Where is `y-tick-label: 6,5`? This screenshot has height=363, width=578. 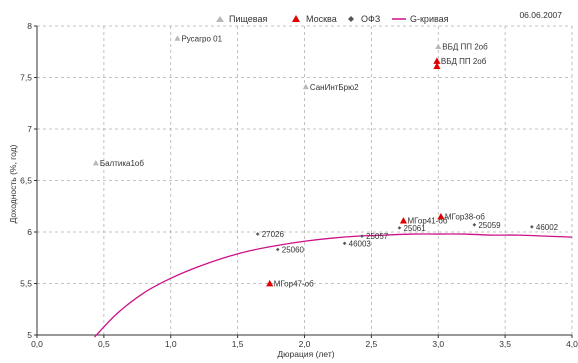 y-tick-label: 6,5 is located at coordinates (26, 181).